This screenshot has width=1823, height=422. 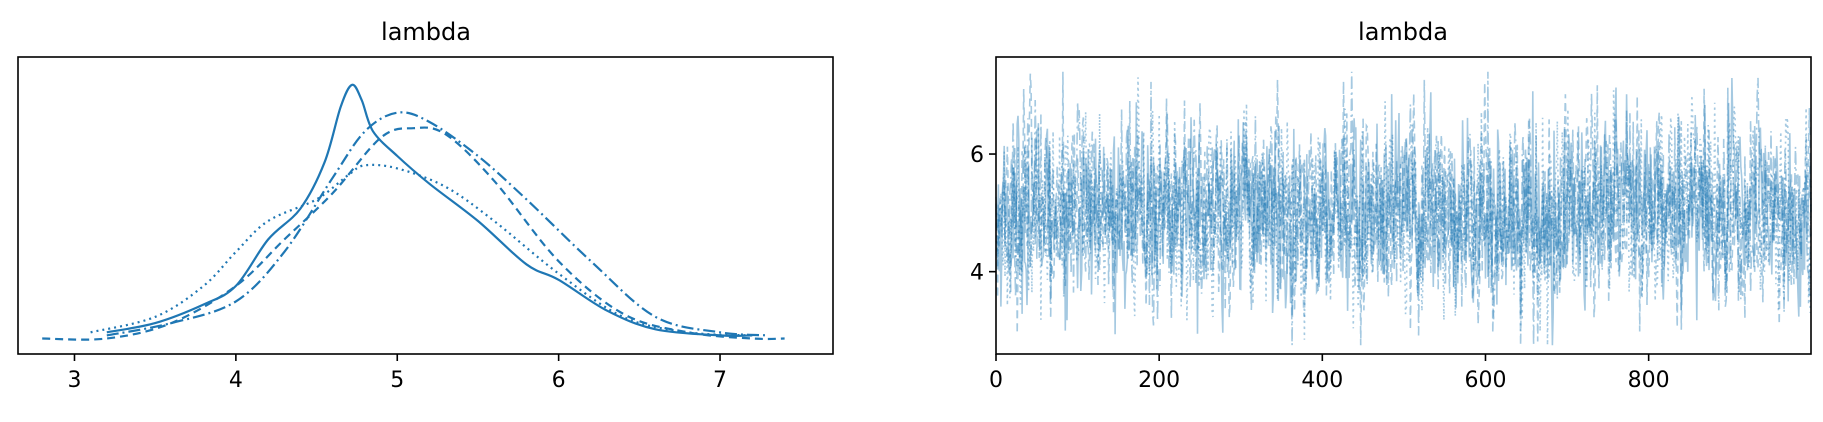 What do you see at coordinates (1649, 380) in the screenshot?
I see `x-tick-label: 800` at bounding box center [1649, 380].